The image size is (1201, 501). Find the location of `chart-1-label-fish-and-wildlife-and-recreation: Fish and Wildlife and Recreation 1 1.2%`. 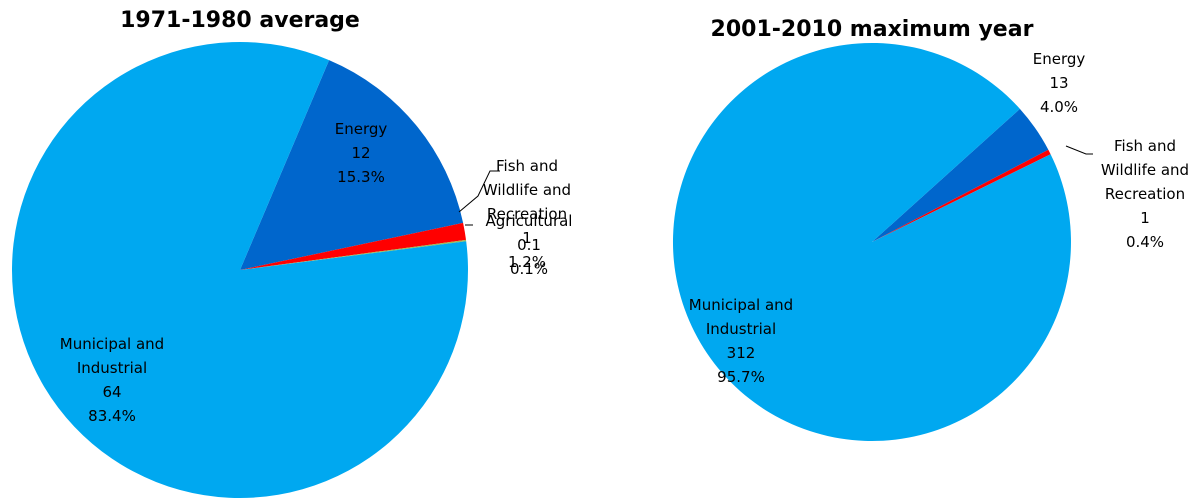

chart-1-label-fish-and-wildlife-and-recreation: Fish and Wildlife and Recreation 1 1.2% is located at coordinates (527, 214).